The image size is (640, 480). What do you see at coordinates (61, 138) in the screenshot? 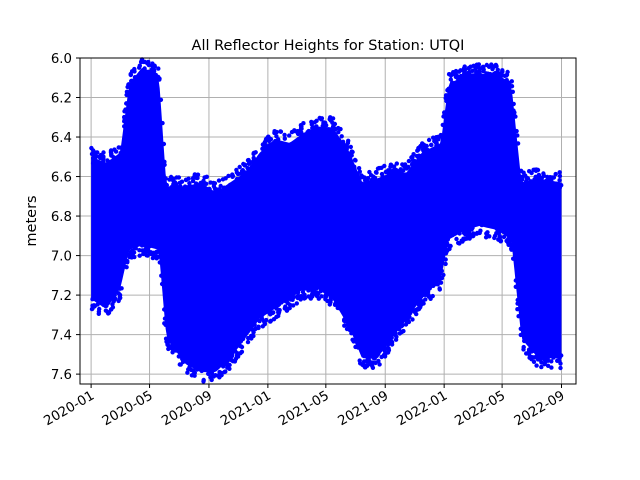
I see `y-tick-label: 6.4` at bounding box center [61, 138].